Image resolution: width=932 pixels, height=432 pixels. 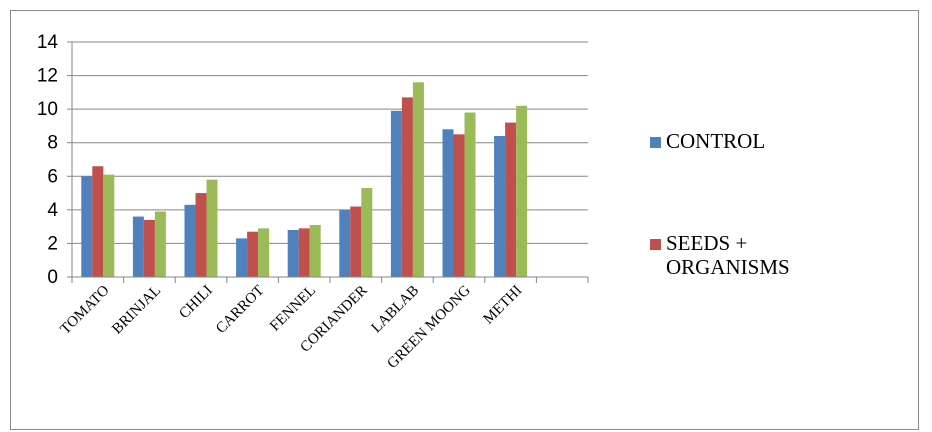 I want to click on y-tick-label: 0, so click(x=52, y=277).